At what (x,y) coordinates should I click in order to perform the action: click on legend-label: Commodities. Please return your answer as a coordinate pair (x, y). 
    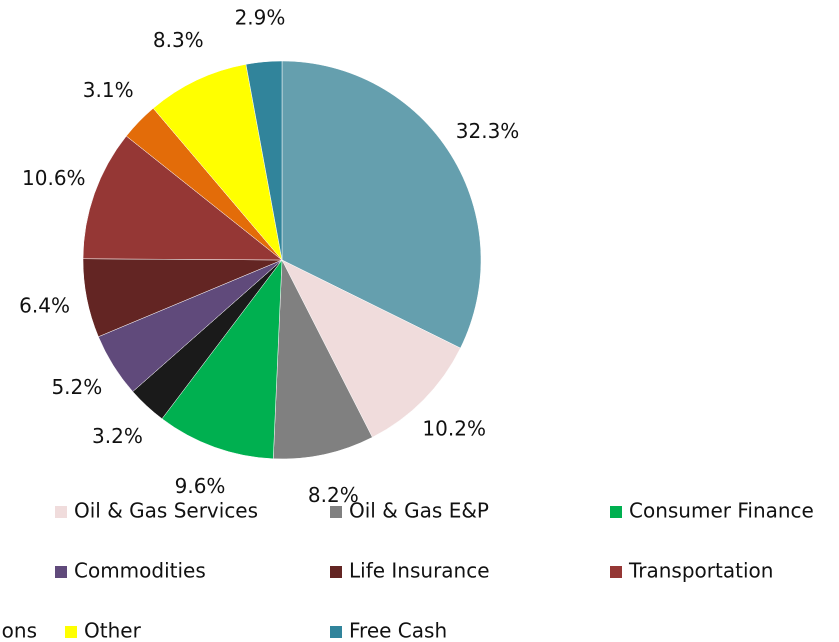
    Looking at the image, I should click on (140, 571).